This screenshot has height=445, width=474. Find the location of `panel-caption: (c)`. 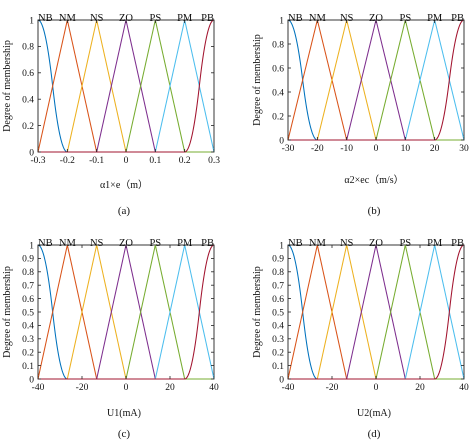

panel-caption: (c) is located at coordinates (124, 434).